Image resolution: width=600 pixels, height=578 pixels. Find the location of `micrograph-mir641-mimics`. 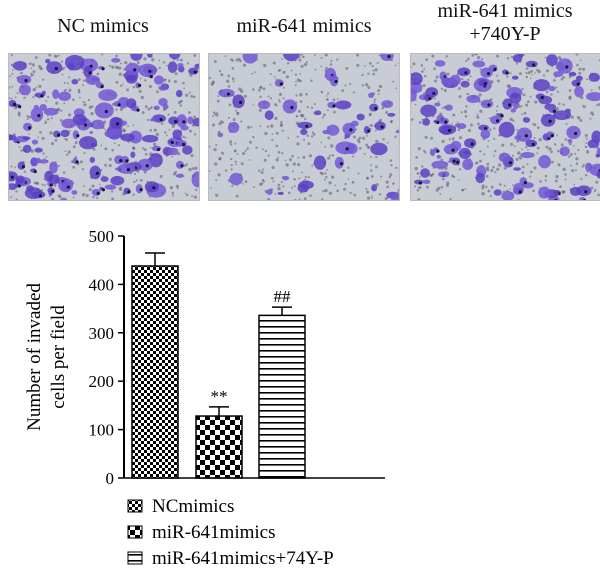

micrograph-mir641-mimics is located at coordinates (304, 127).